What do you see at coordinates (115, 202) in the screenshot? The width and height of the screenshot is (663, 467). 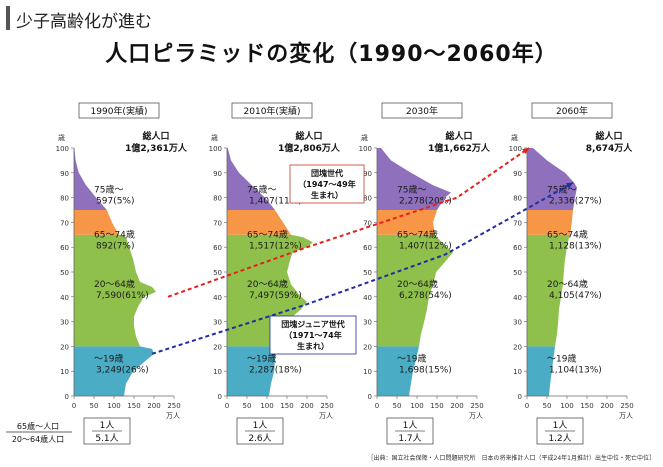 I see `age-group-value: 597(5%)` at bounding box center [115, 202].